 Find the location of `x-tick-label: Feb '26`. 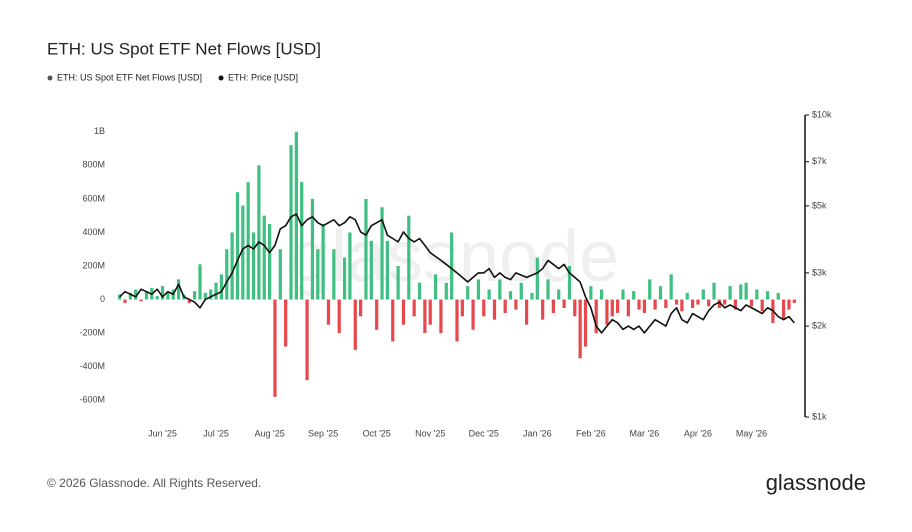

x-tick-label: Feb '26 is located at coordinates (591, 433).